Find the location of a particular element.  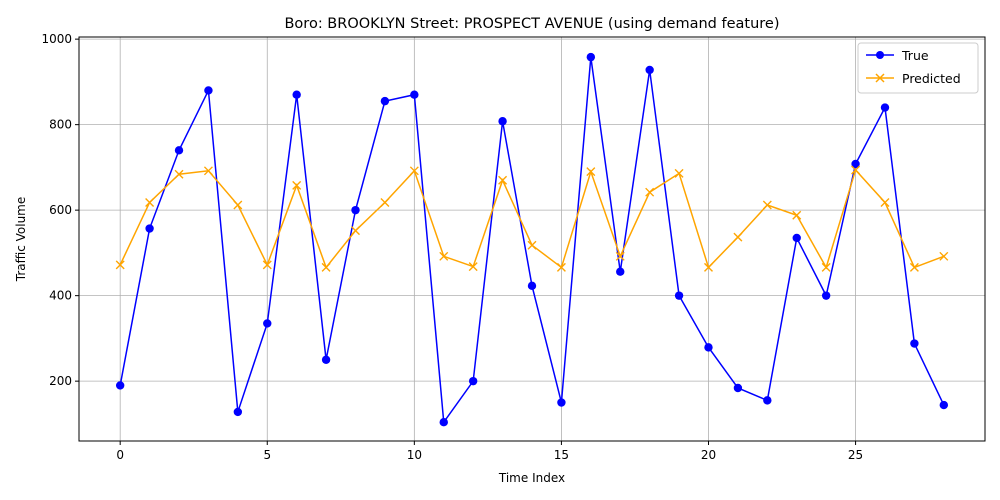

y-tick-label: 200 is located at coordinates (60, 381).